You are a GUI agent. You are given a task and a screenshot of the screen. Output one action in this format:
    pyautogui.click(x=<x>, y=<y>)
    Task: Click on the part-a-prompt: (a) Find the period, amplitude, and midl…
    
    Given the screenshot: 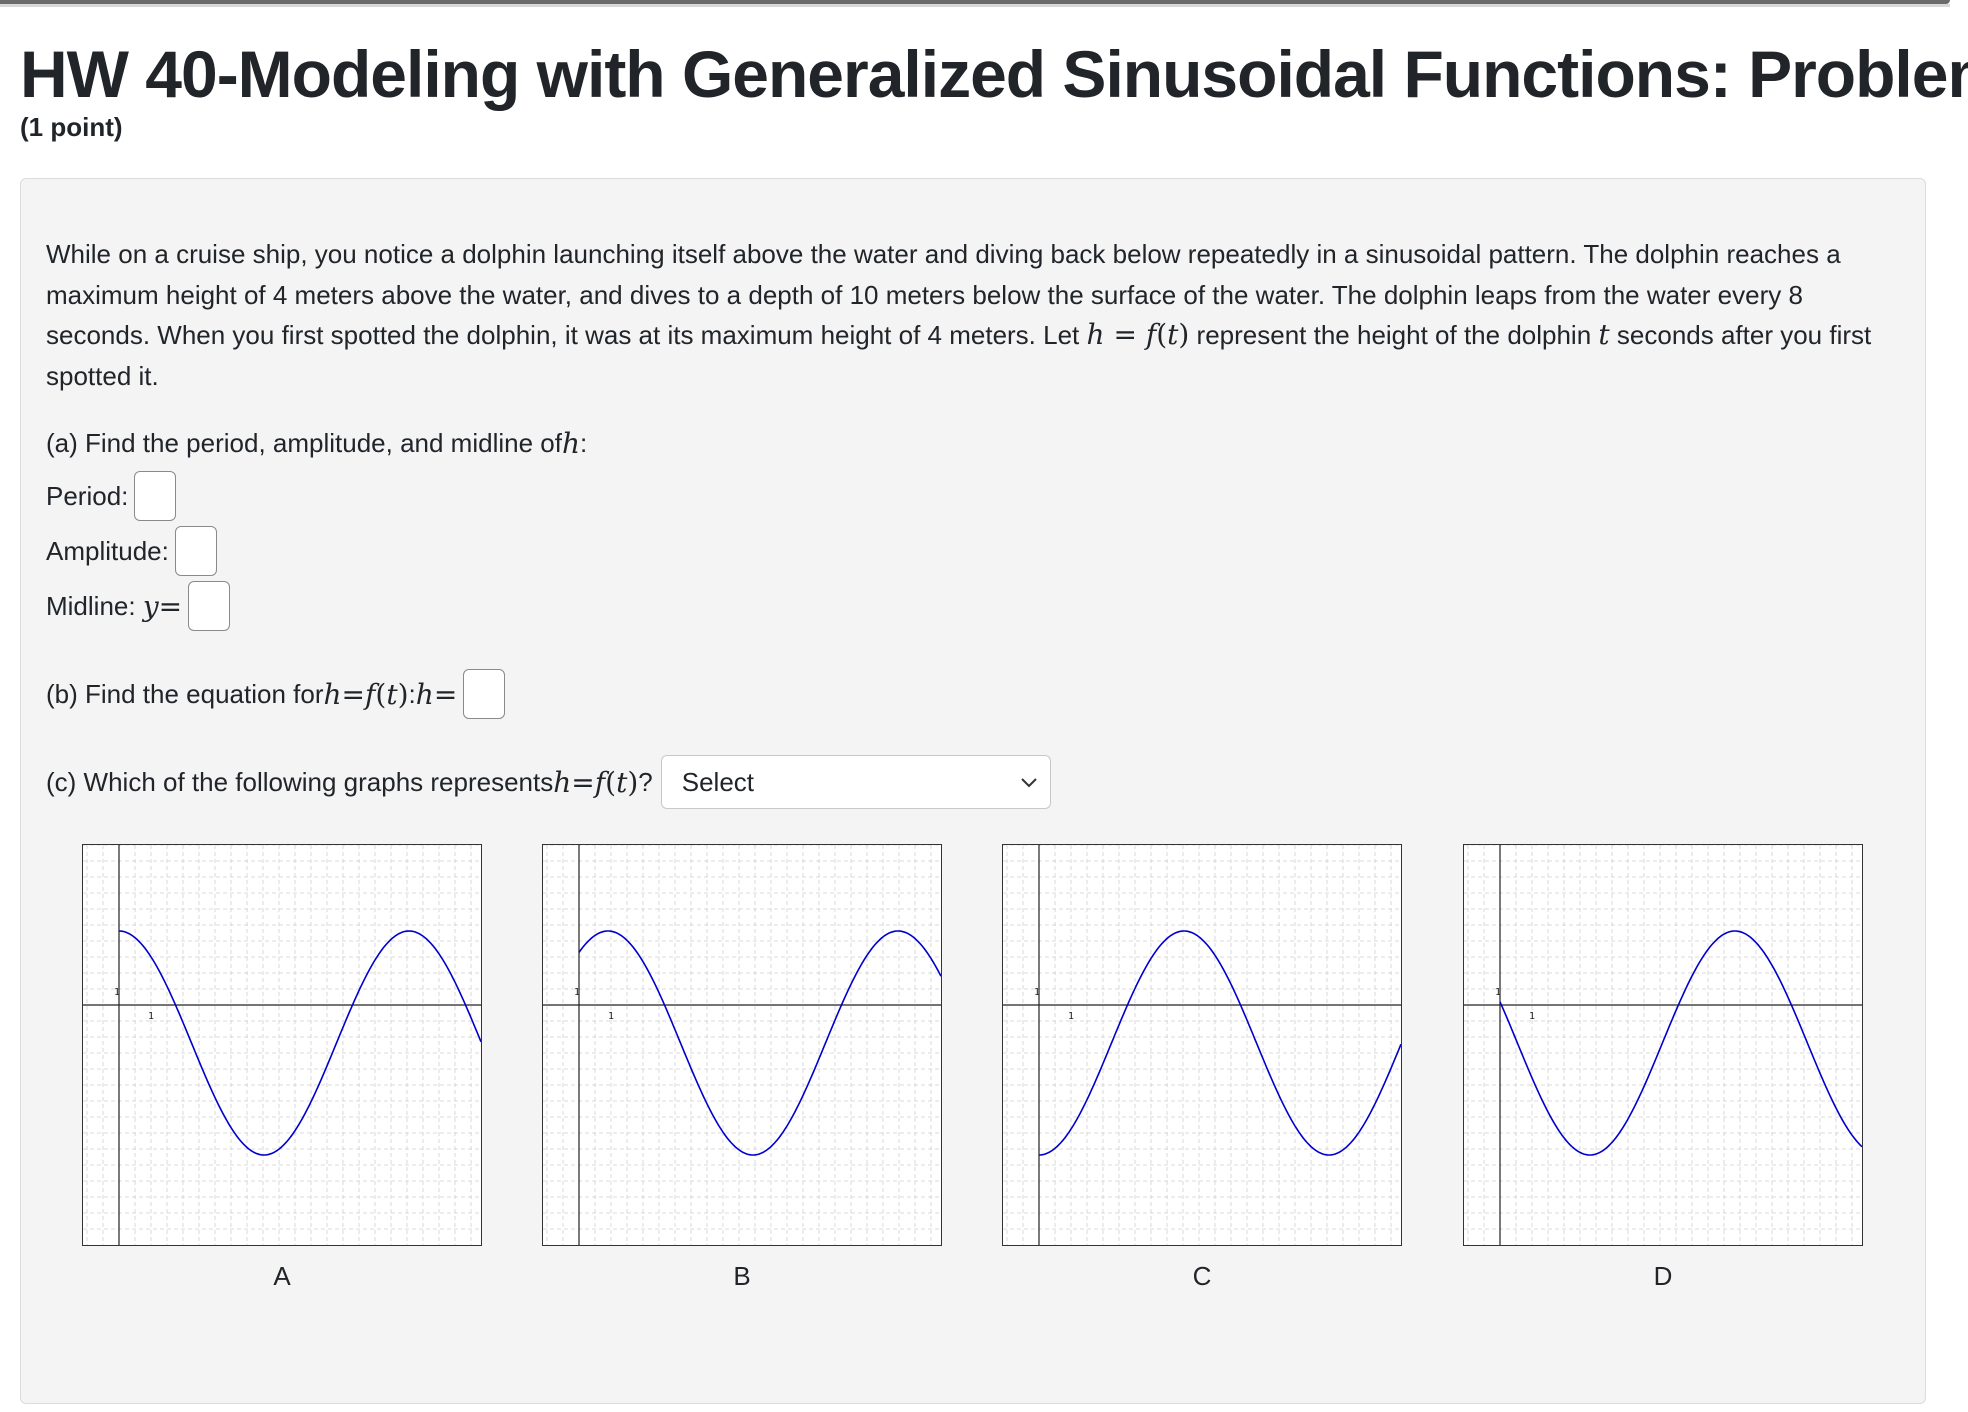 What is the action you would take?
    pyautogui.click(x=317, y=443)
    